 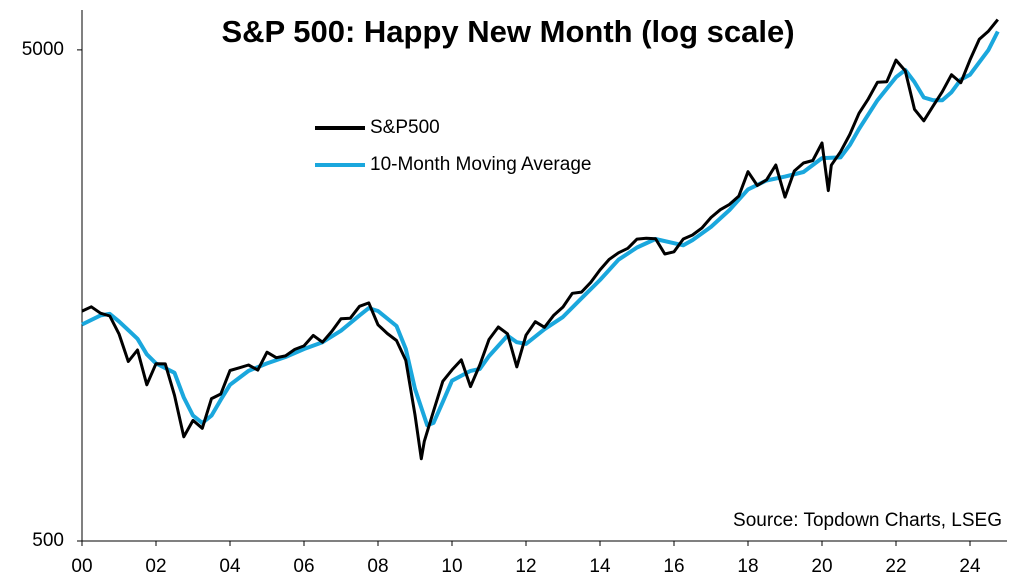 I want to click on y-tick-label: 500, so click(x=48, y=540).